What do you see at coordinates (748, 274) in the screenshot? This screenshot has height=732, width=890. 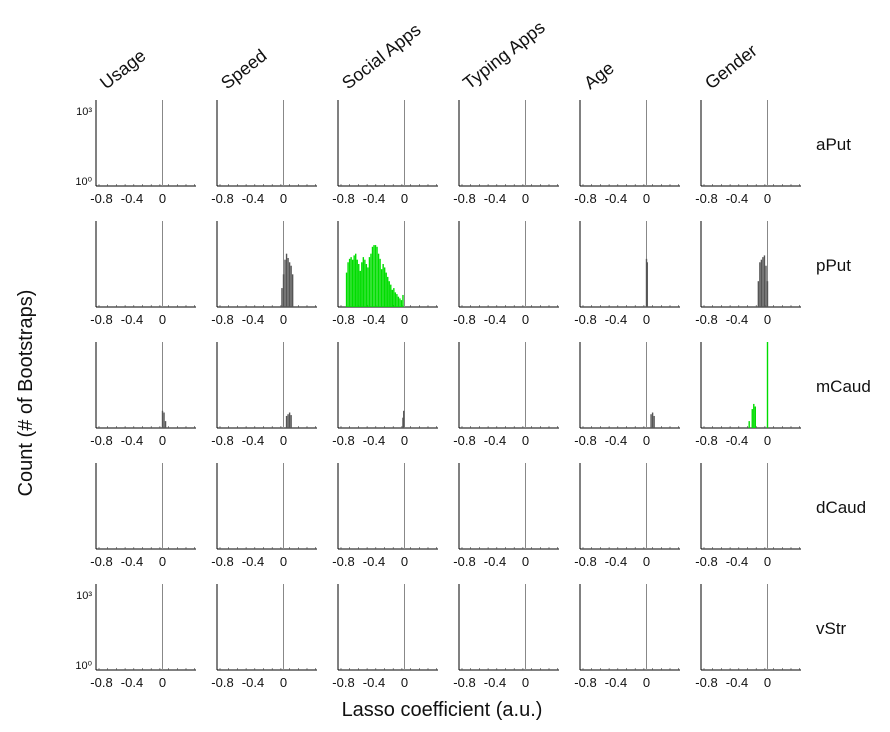 I see `panel-pput-gender: -0.8 -0.4 0` at bounding box center [748, 274].